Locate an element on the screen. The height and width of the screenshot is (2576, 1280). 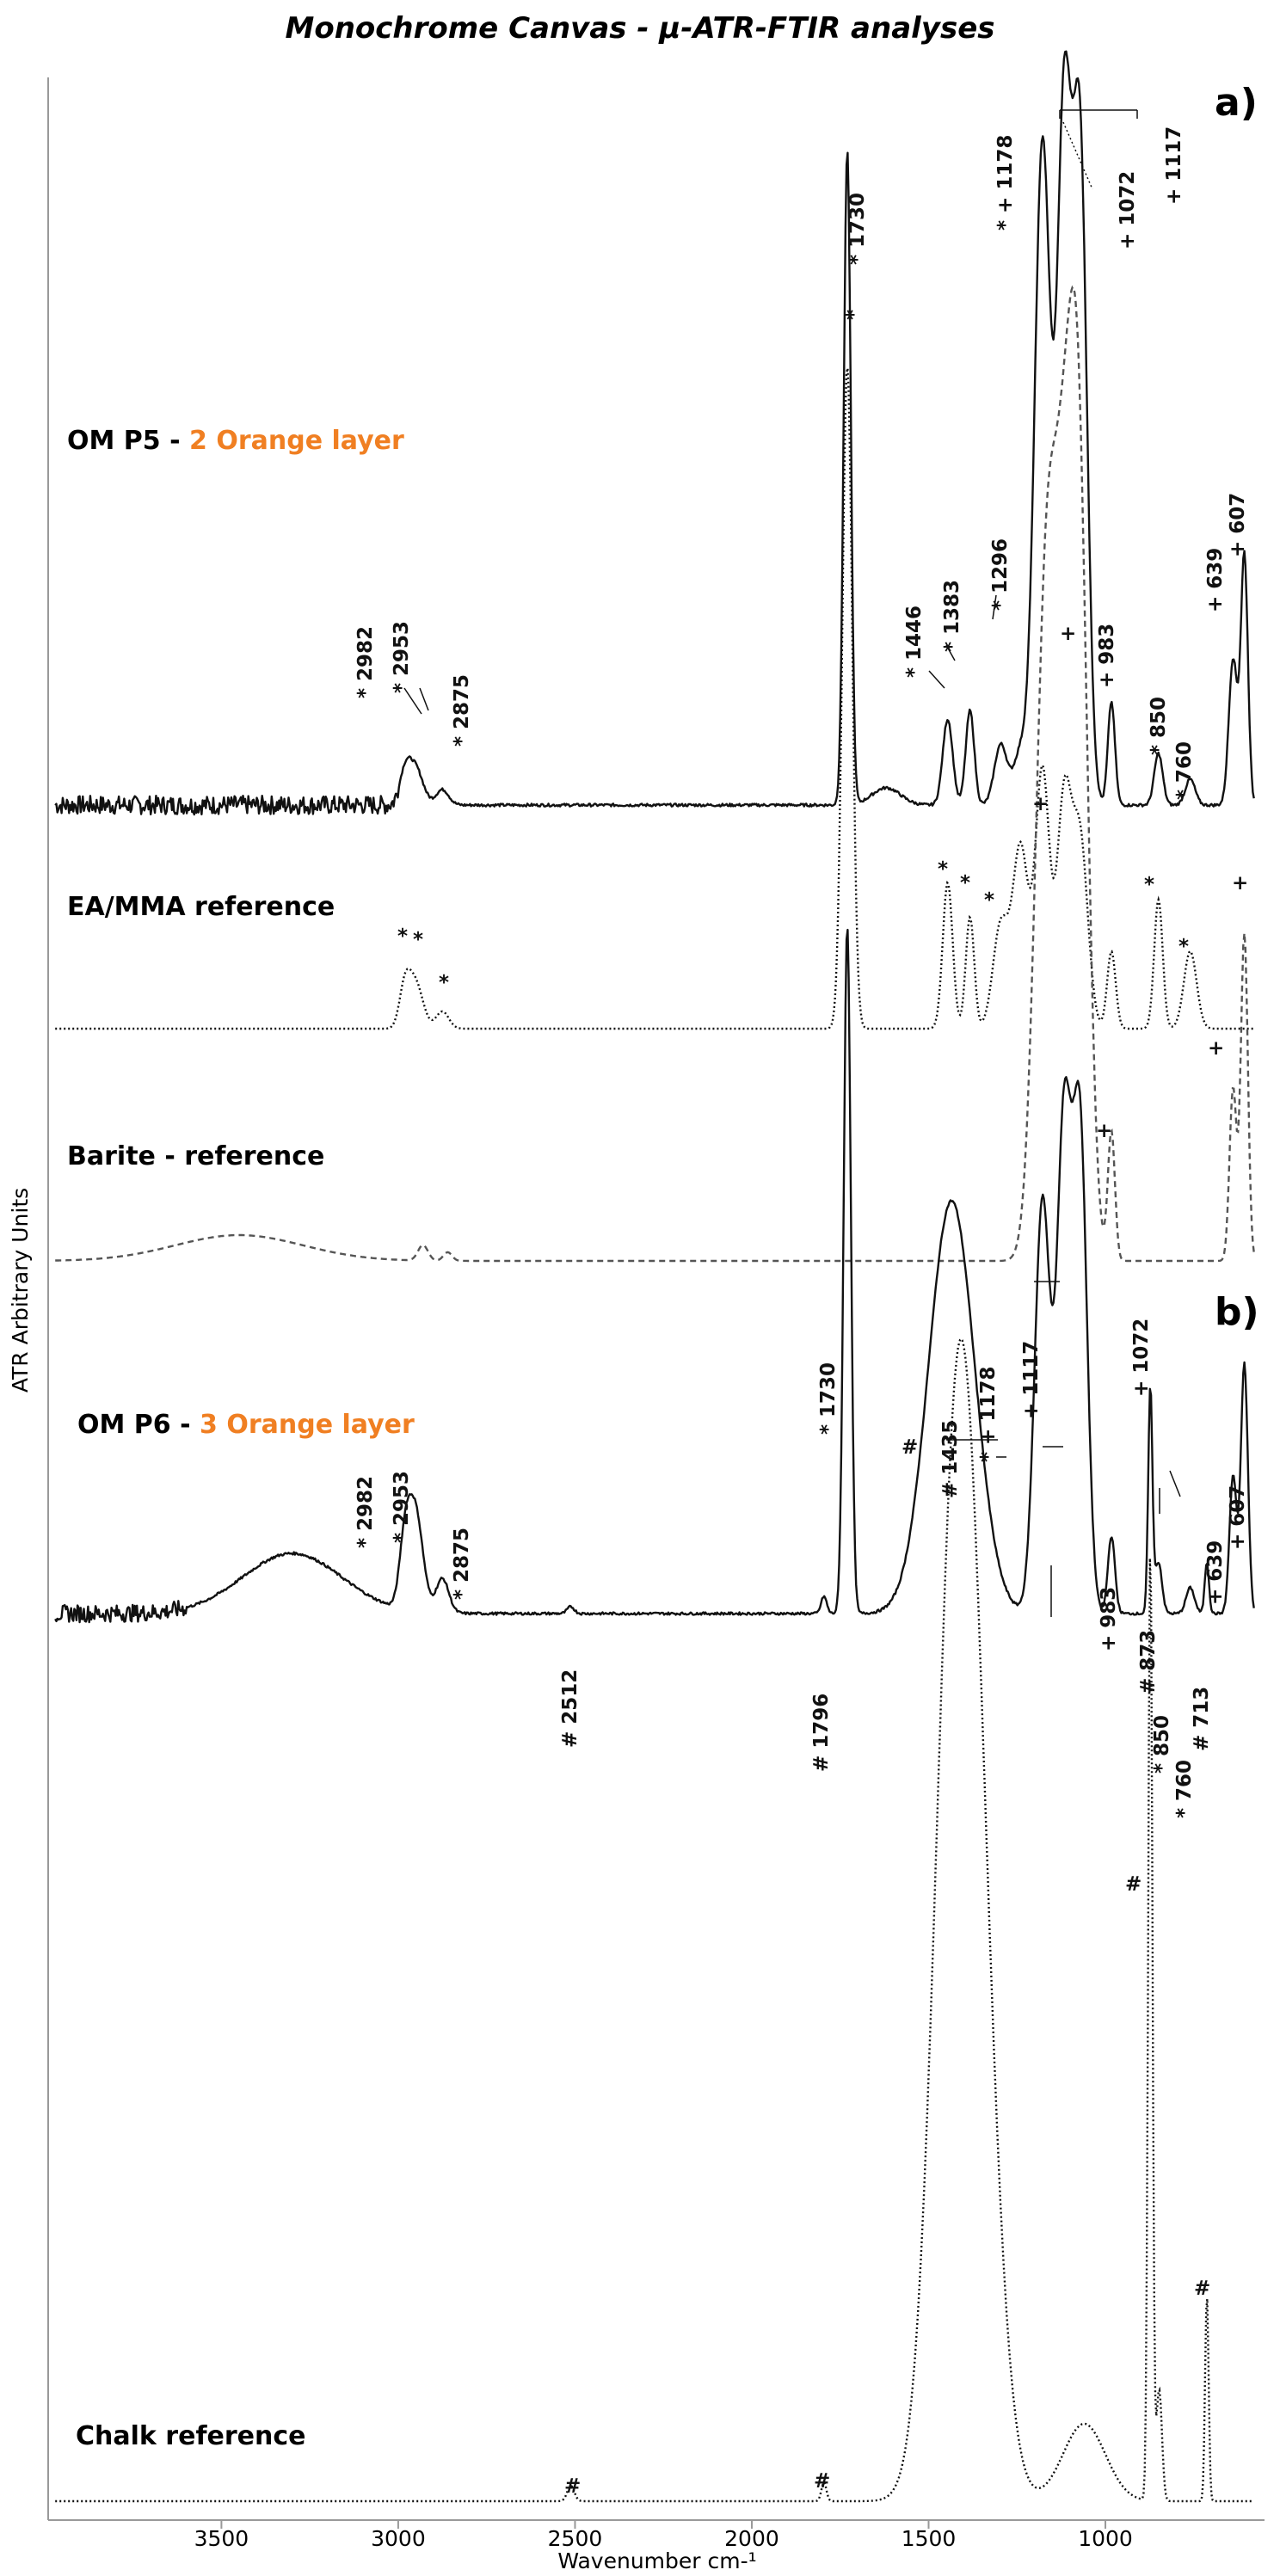
x-ticks: 3500 3000 2500 2000 1500 1000 is located at coordinates (663, 2535).